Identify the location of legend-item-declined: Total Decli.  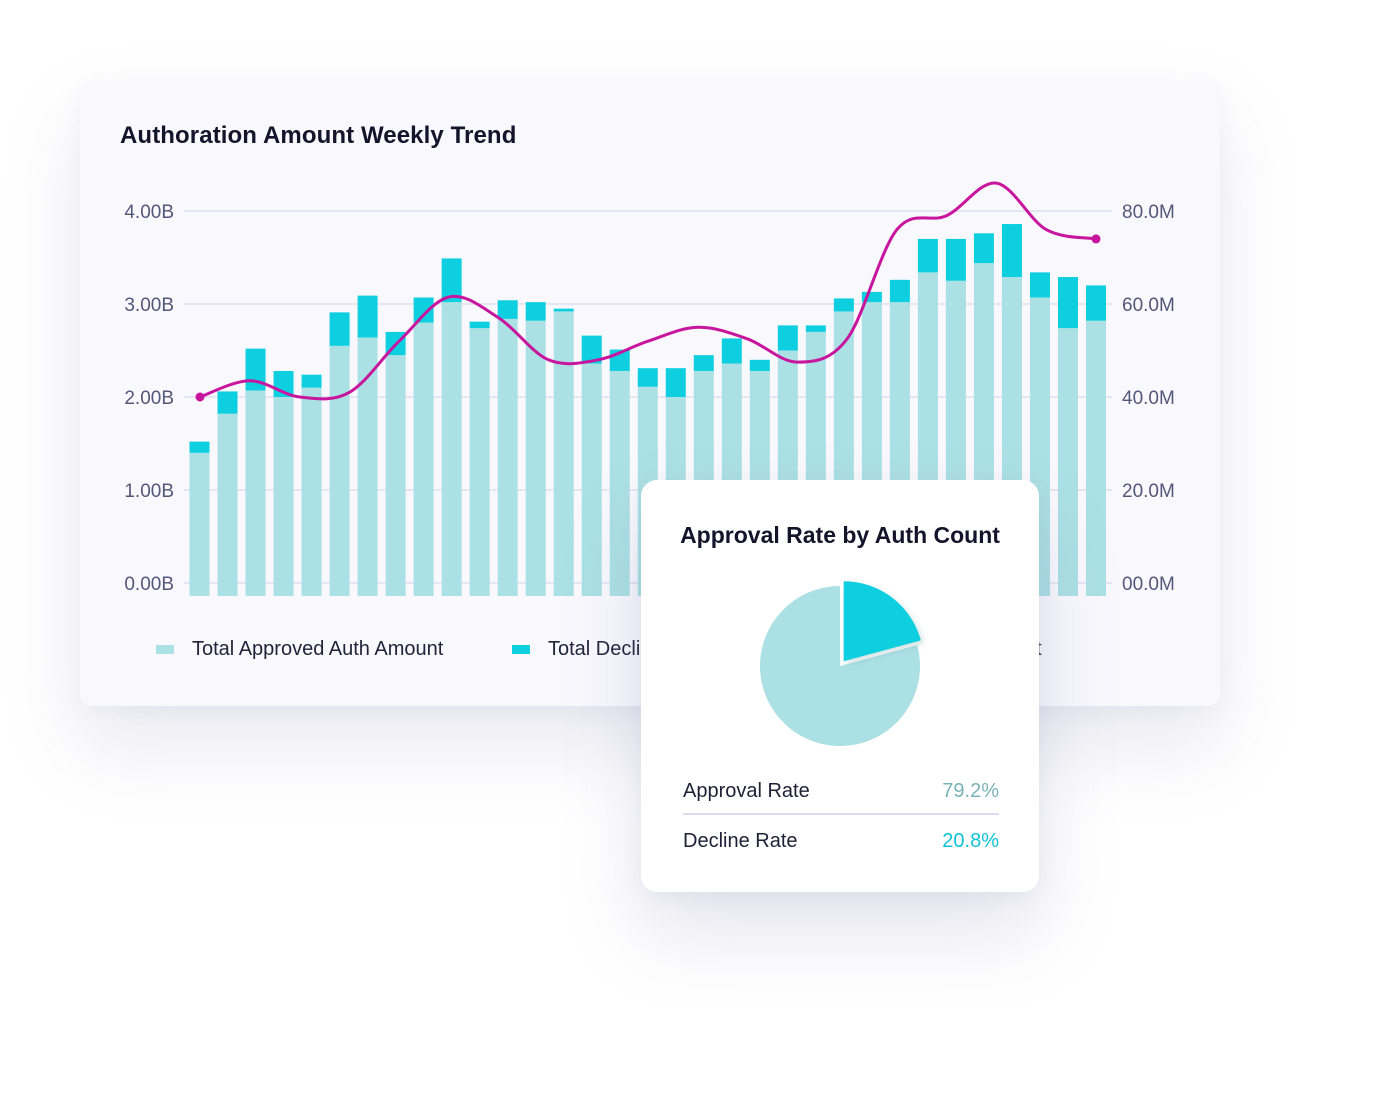
(576, 649).